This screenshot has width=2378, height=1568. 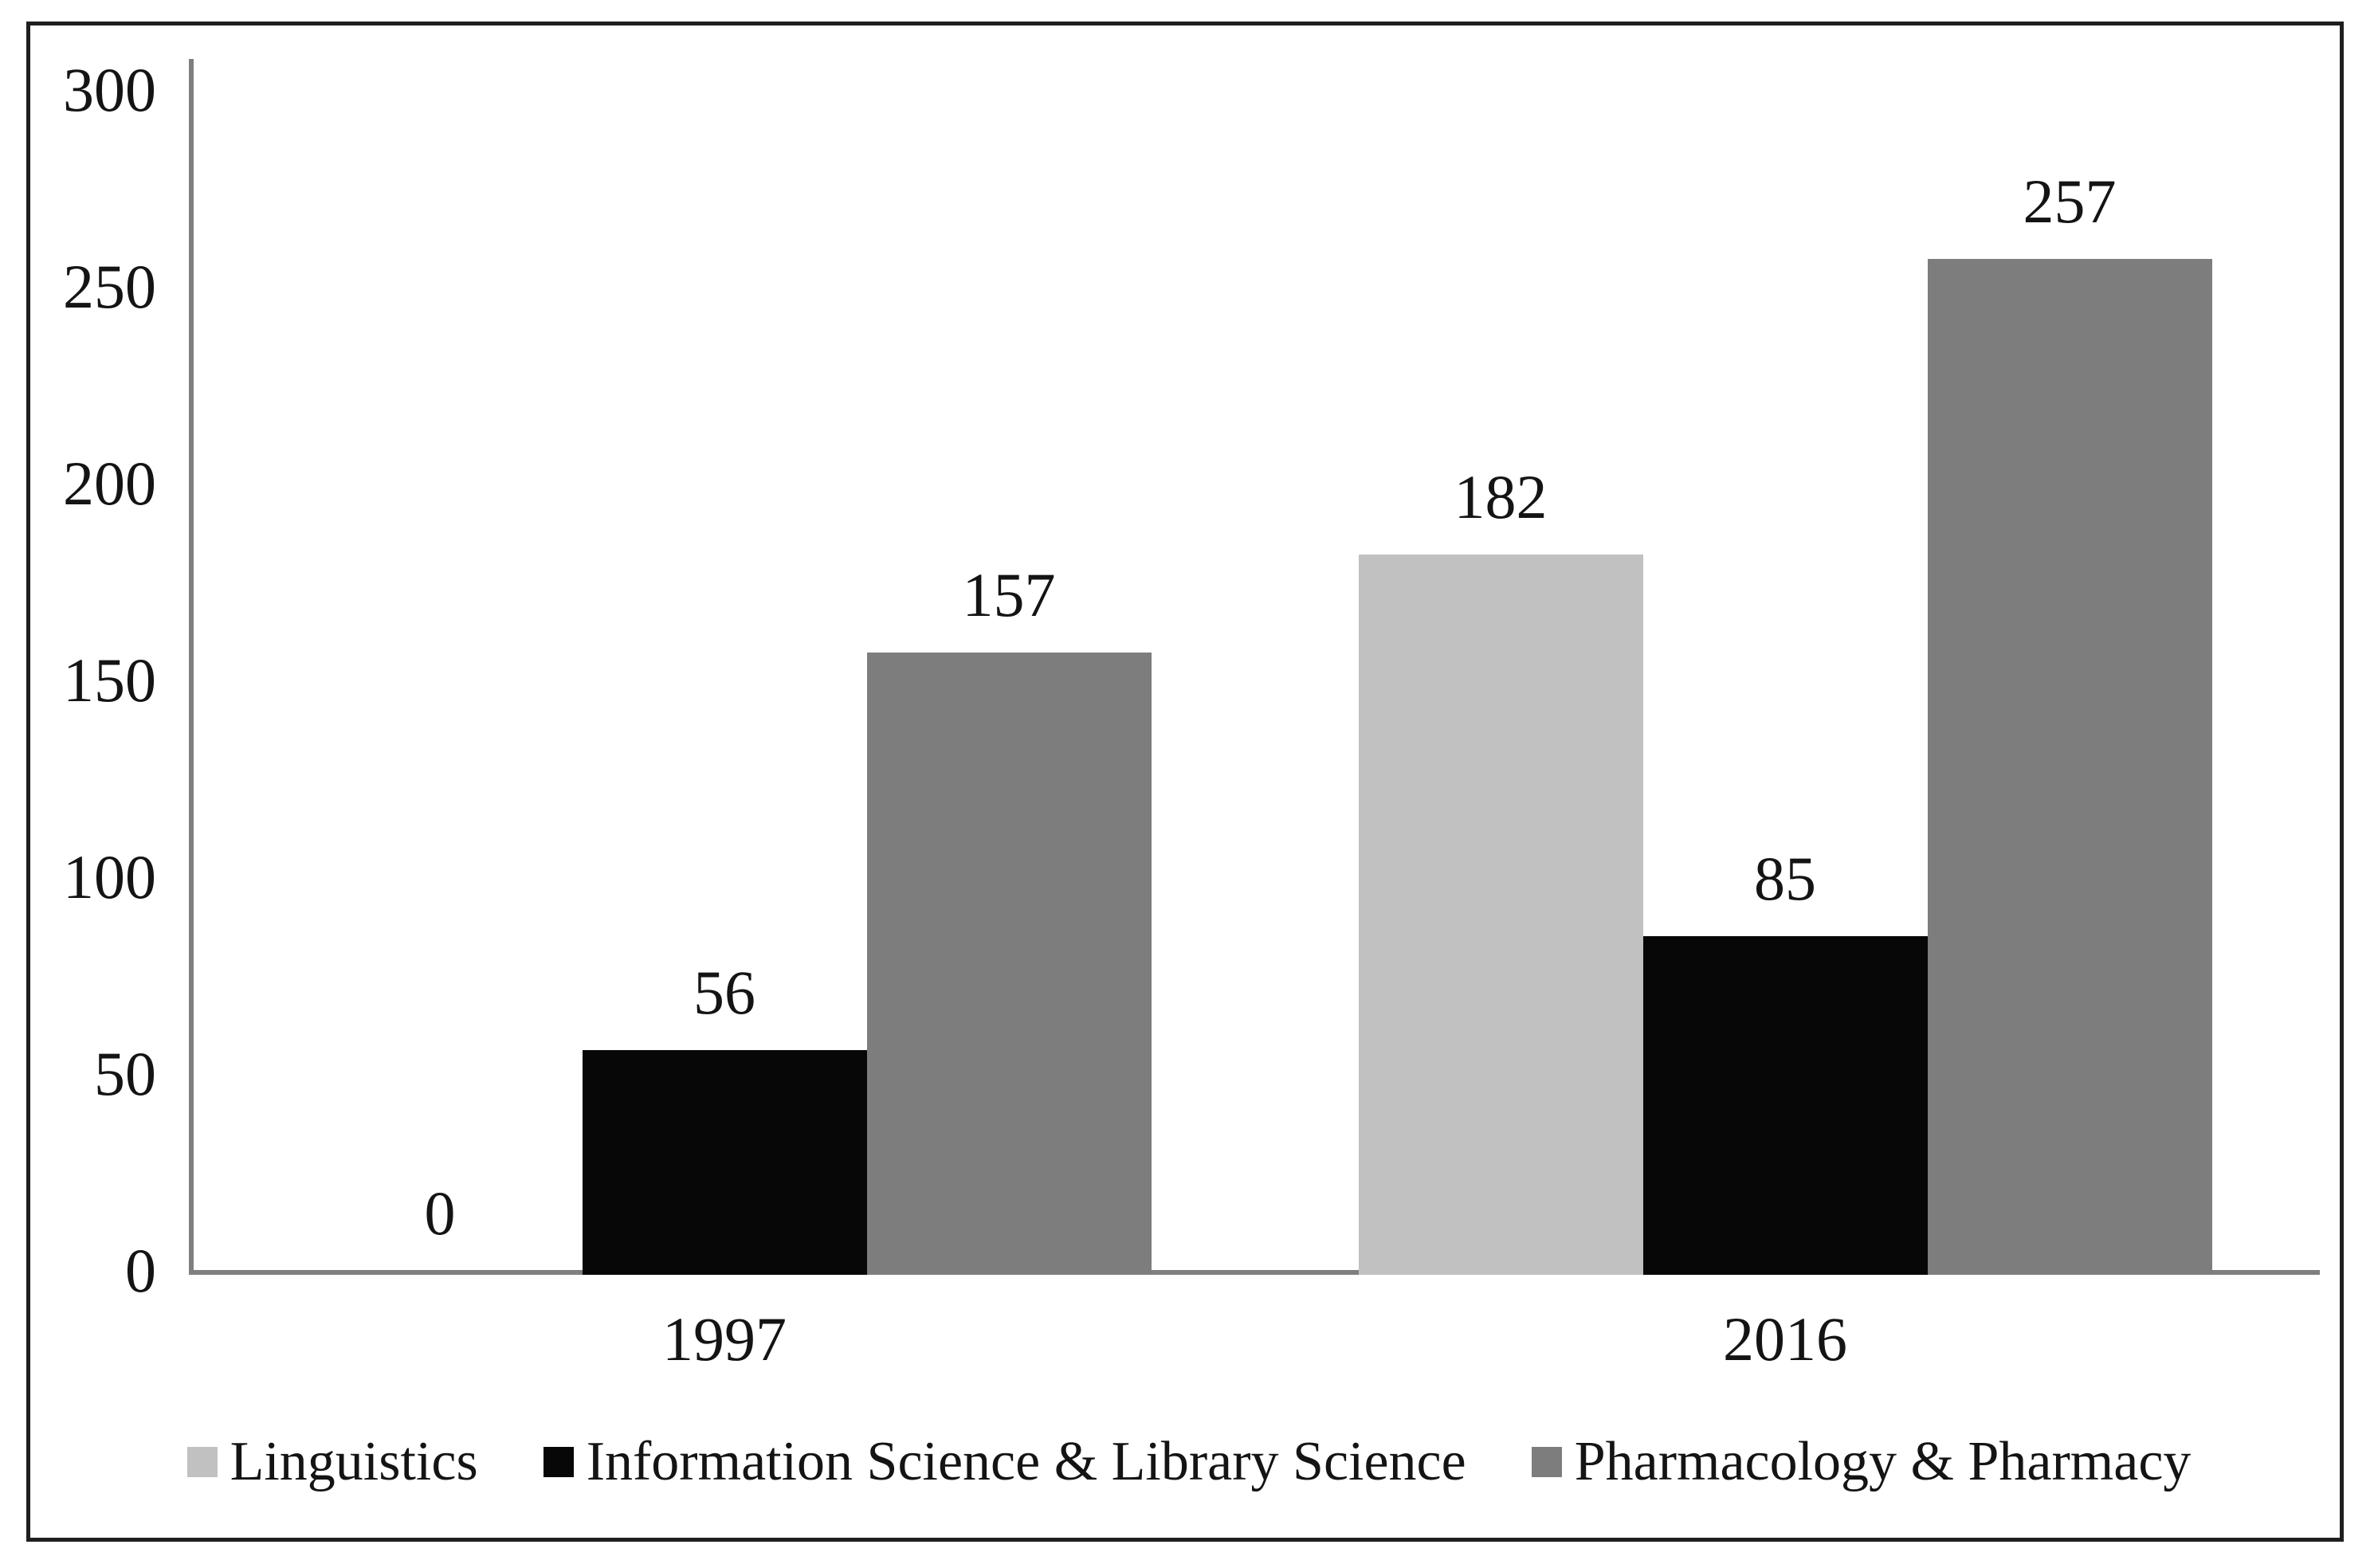 I want to click on y-axis-line, so click(x=191, y=667).